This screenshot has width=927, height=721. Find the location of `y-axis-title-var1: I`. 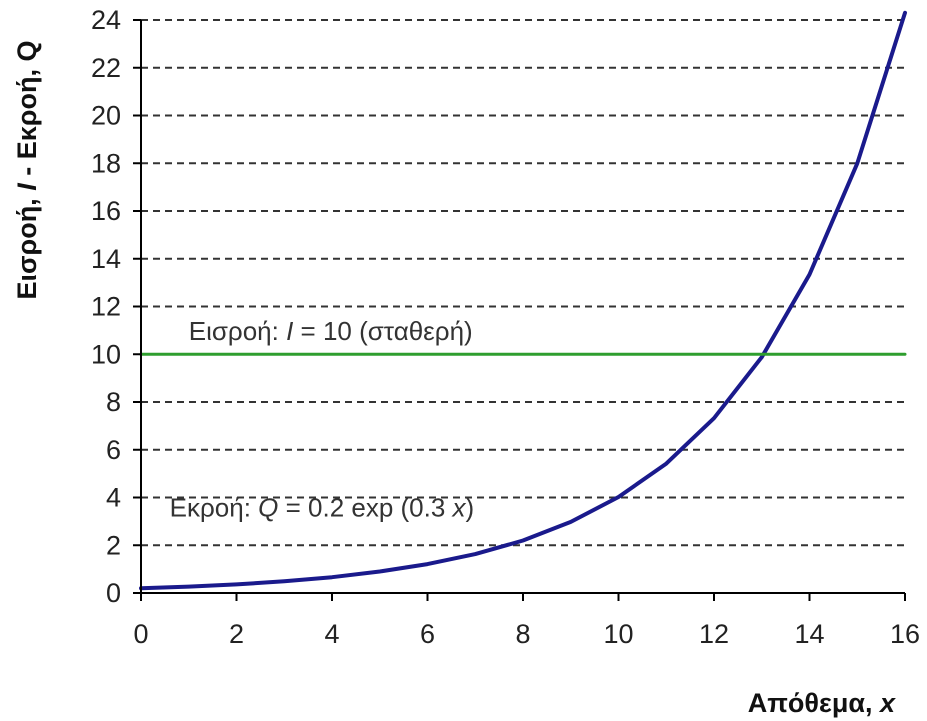

y-axis-title-var1: I is located at coordinates (27, 187).